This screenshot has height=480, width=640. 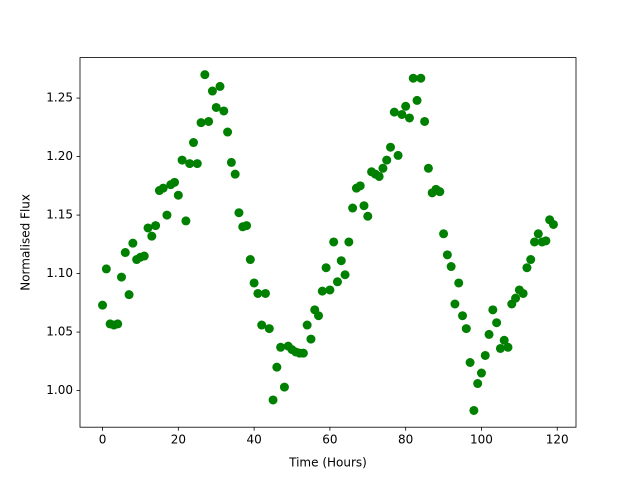 What do you see at coordinates (26, 242) in the screenshot?
I see `y-axis-label: Normalised Flux` at bounding box center [26, 242].